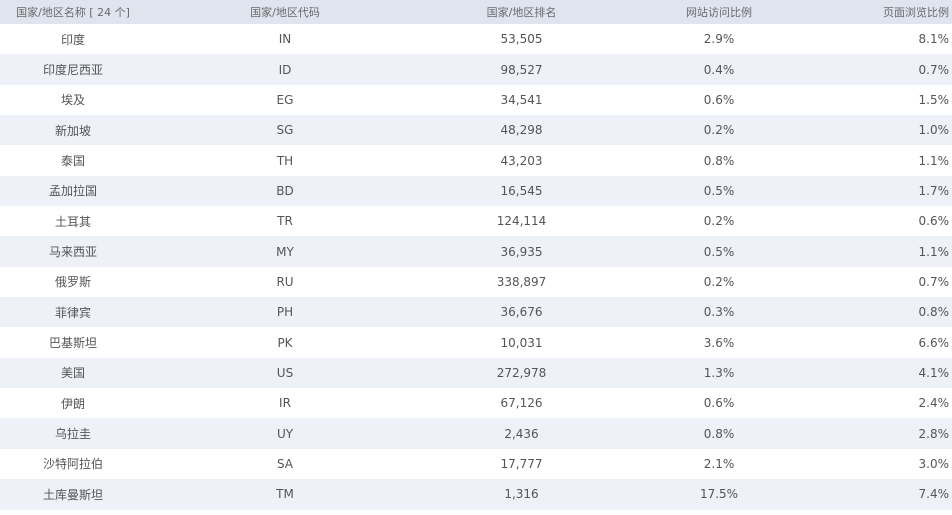 The height and width of the screenshot is (515, 952). What do you see at coordinates (521, 99) in the screenshot?
I see `cell-country-rank: 34,541` at bounding box center [521, 99].